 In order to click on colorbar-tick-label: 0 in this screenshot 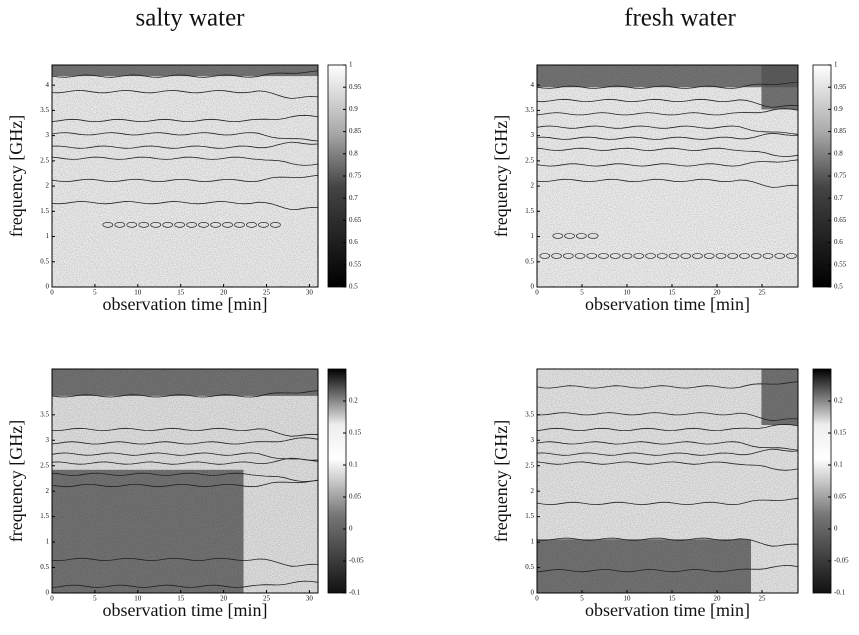, I will do `click(351, 529)`.